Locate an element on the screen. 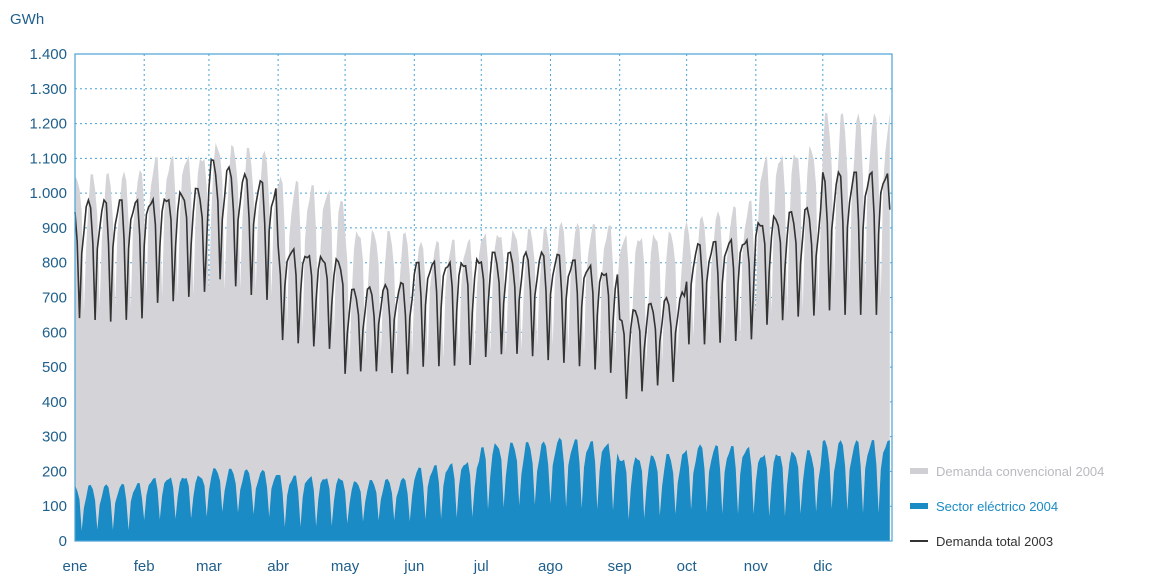 The image size is (1162, 576). y-tick-label: 1.300 is located at coordinates (48, 89).